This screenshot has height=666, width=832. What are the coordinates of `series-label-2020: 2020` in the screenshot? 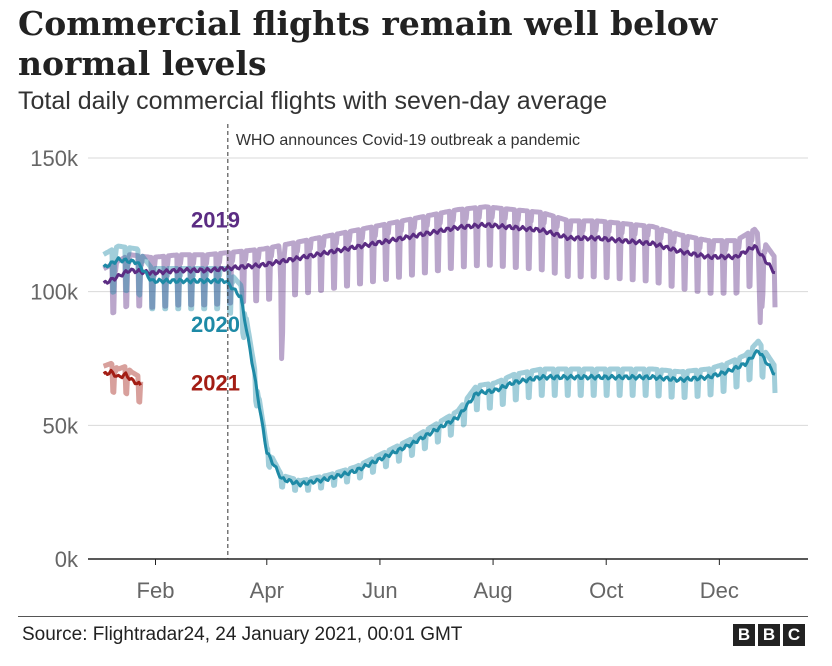 It's located at (215, 324).